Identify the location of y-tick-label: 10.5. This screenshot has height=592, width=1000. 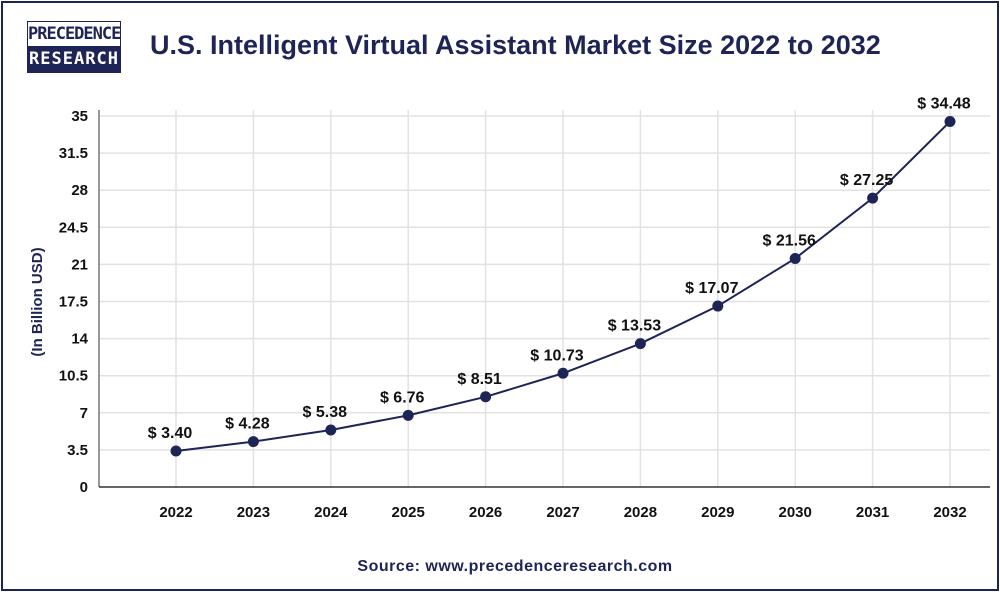
(73, 376).